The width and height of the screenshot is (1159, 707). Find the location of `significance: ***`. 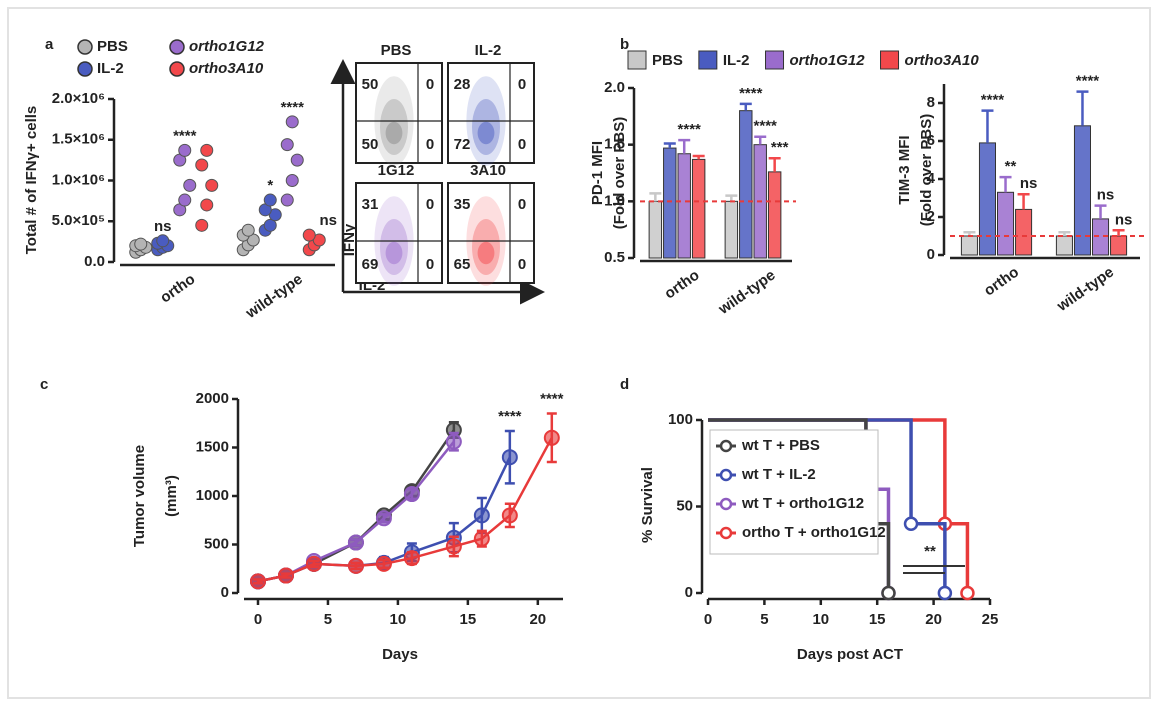

significance: *** is located at coordinates (780, 147).